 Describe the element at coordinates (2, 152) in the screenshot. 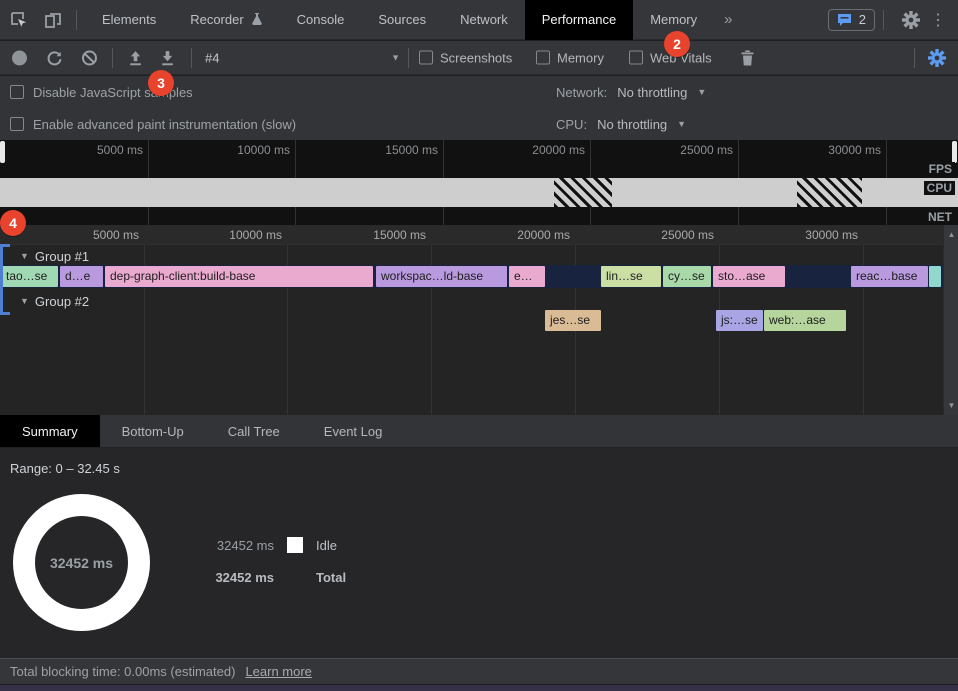

I see `overview-left-handle` at that location.